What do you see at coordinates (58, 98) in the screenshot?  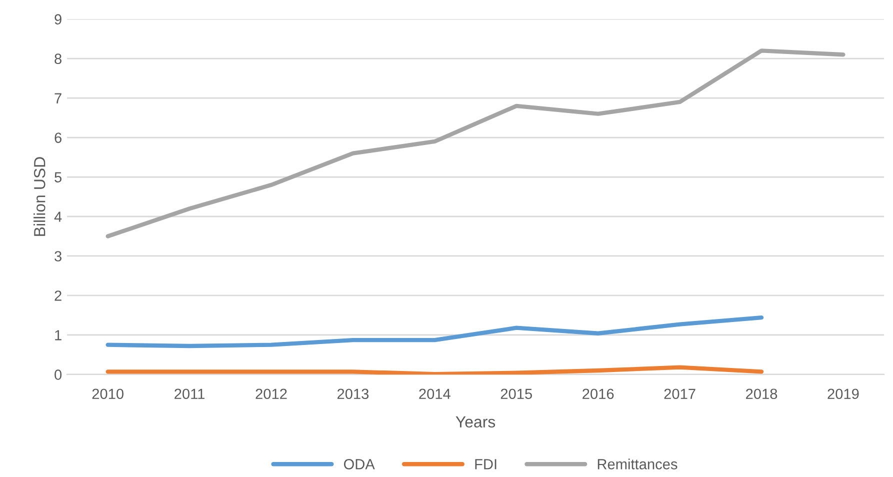 I see `y-tick-label: 7` at bounding box center [58, 98].